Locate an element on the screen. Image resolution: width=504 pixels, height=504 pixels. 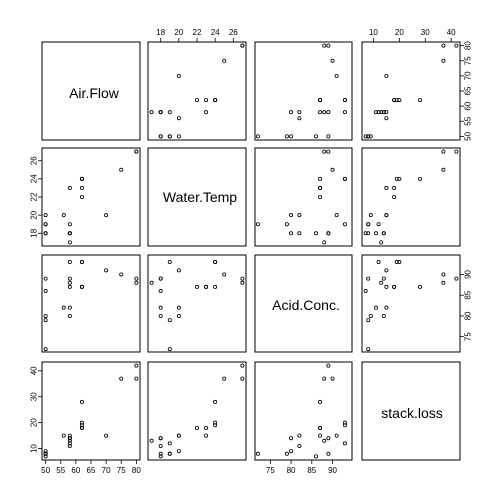
tick-label: 60 is located at coordinates (468, 105).